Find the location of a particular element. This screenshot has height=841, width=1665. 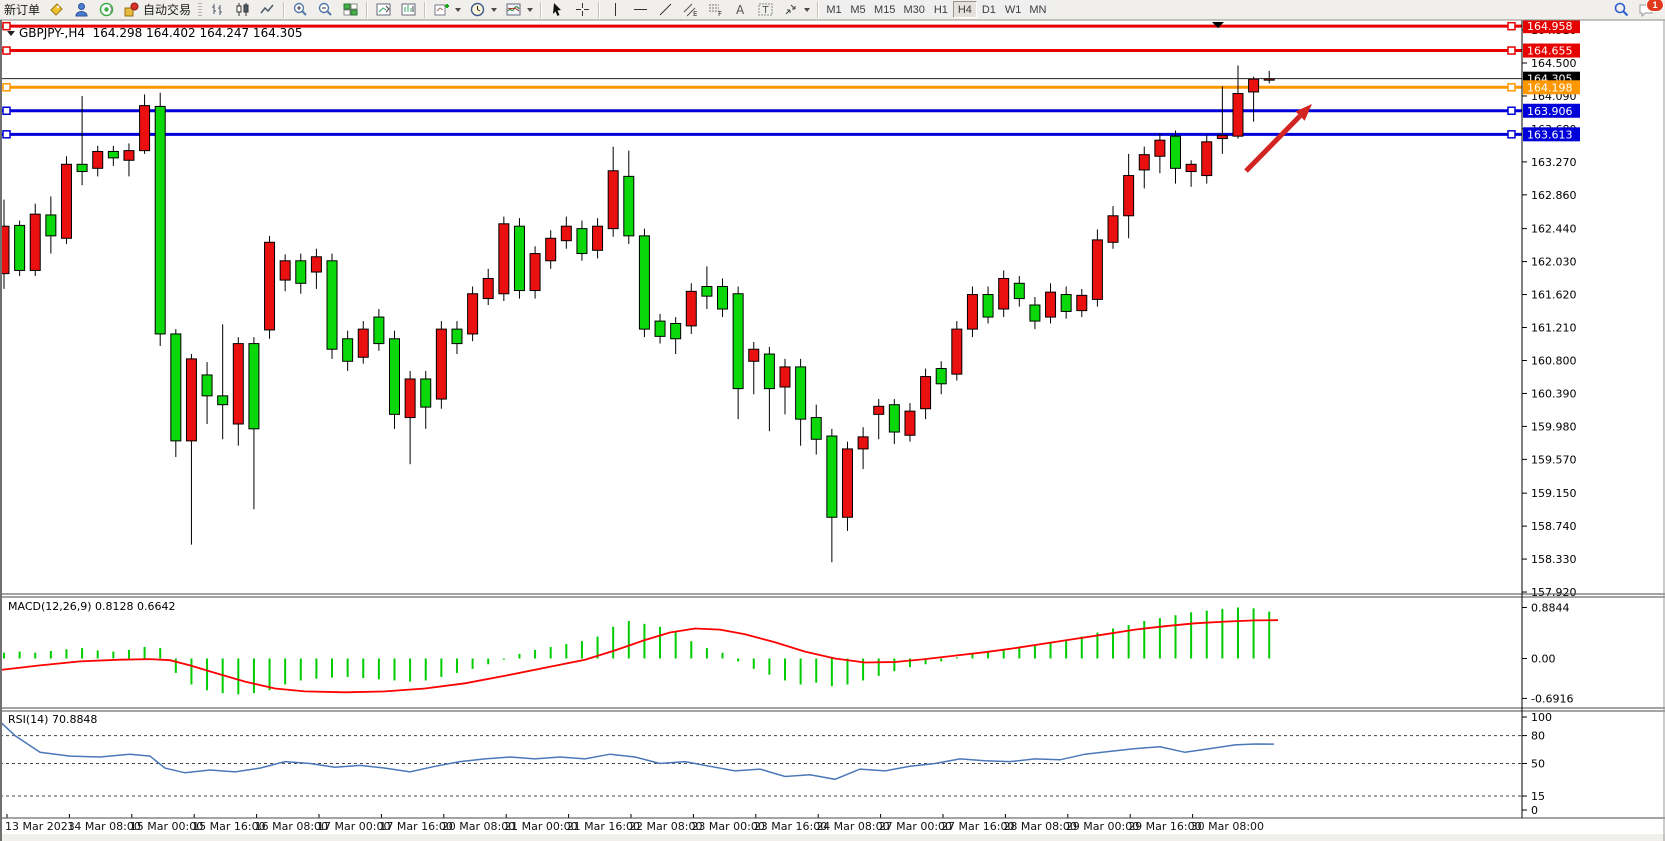

timeframe-m5-button: M5 is located at coordinates (858, 9).